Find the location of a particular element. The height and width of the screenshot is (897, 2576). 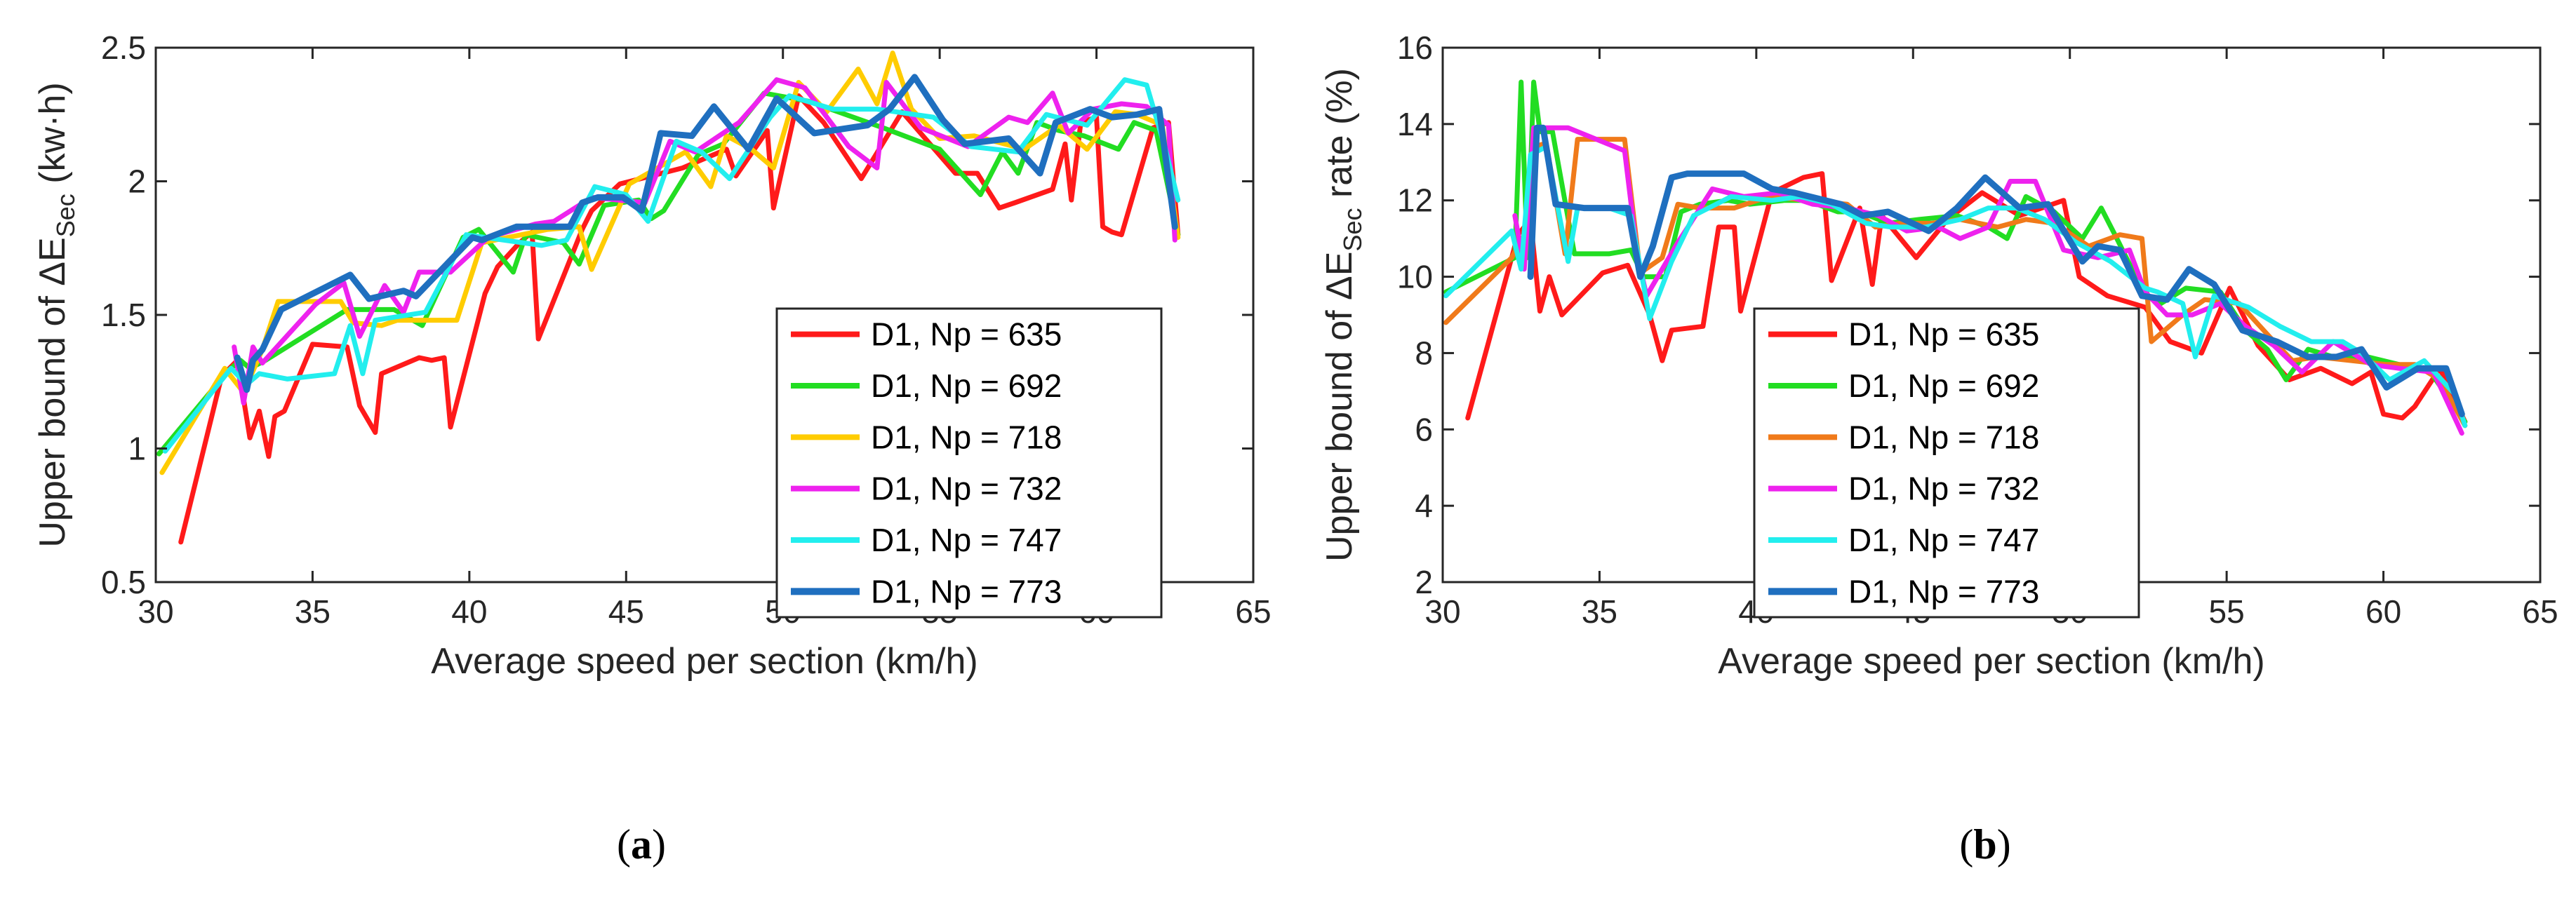

y-tick-label: 10 is located at coordinates (1415, 277).